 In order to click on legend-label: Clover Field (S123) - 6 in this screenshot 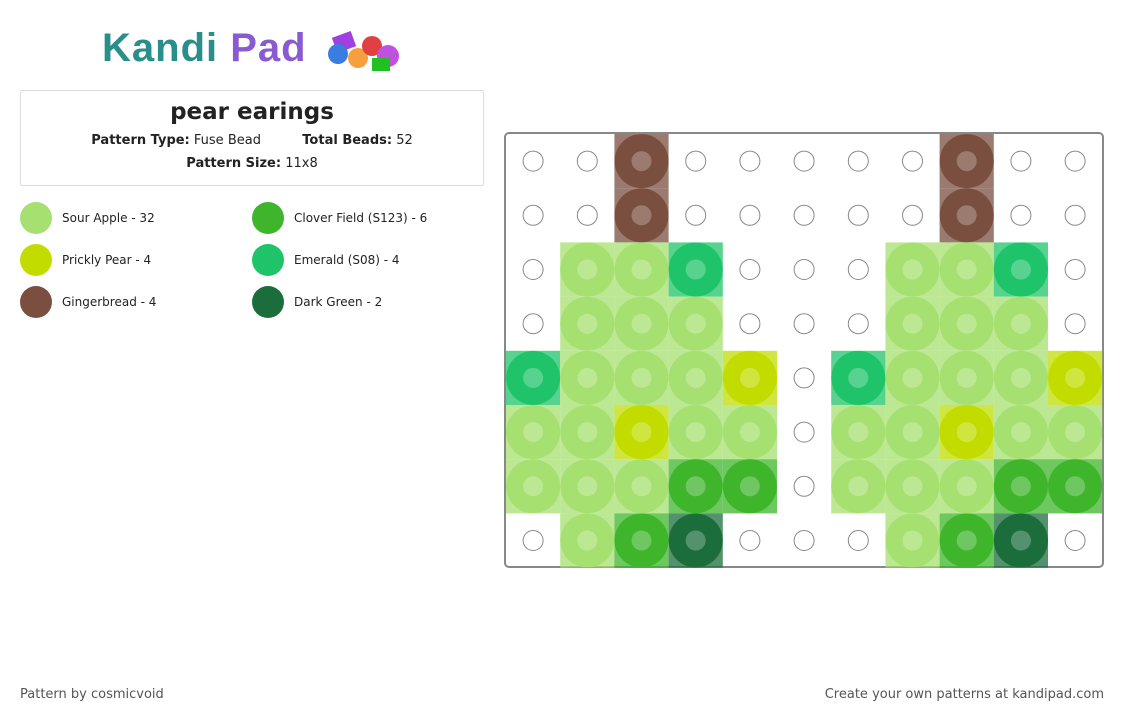, I will do `click(361, 218)`.